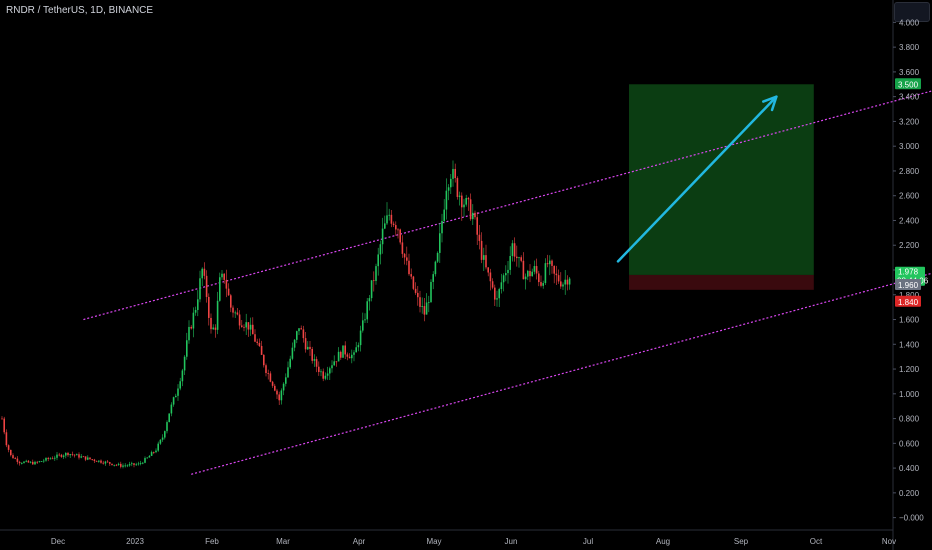 The height and width of the screenshot is (550, 932). I want to click on price-tick-label: 0.600, so click(909, 443).